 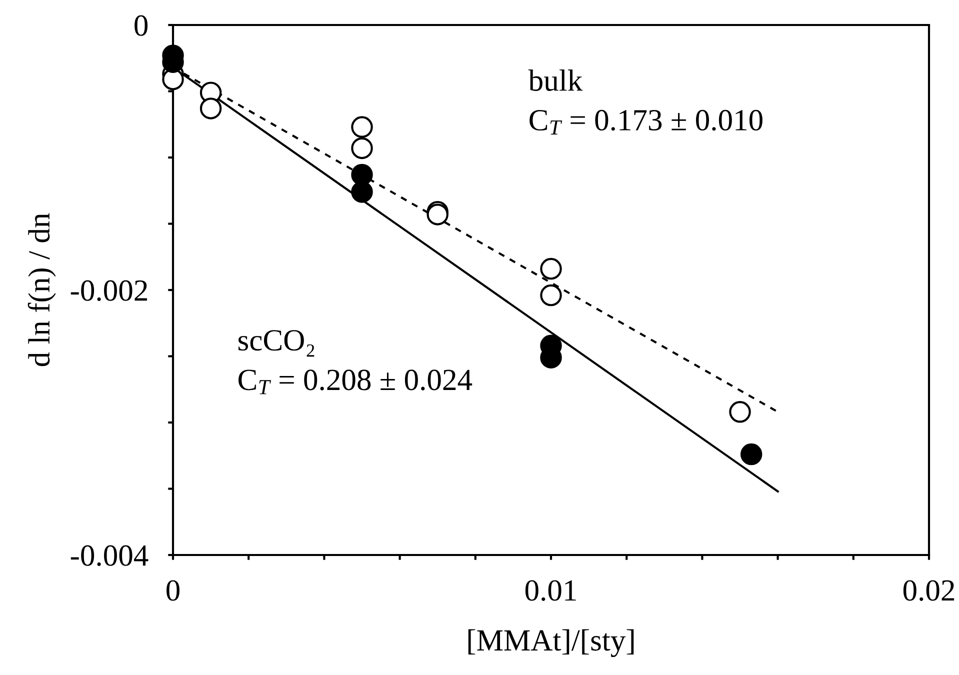 What do you see at coordinates (109, 291) in the screenshot?
I see `y-tick-label: -0.002` at bounding box center [109, 291].